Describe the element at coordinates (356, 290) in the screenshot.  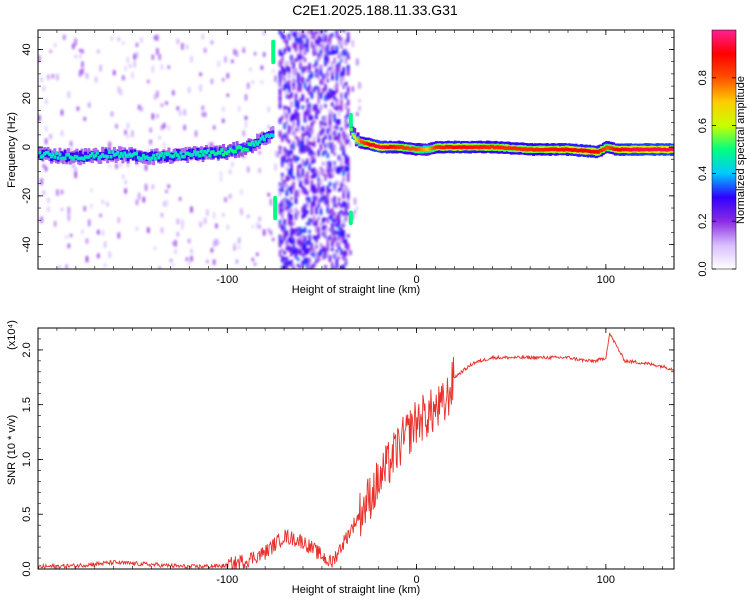
I see `spectrogram-x-axis-label: Height of straight line (km)` at that location.